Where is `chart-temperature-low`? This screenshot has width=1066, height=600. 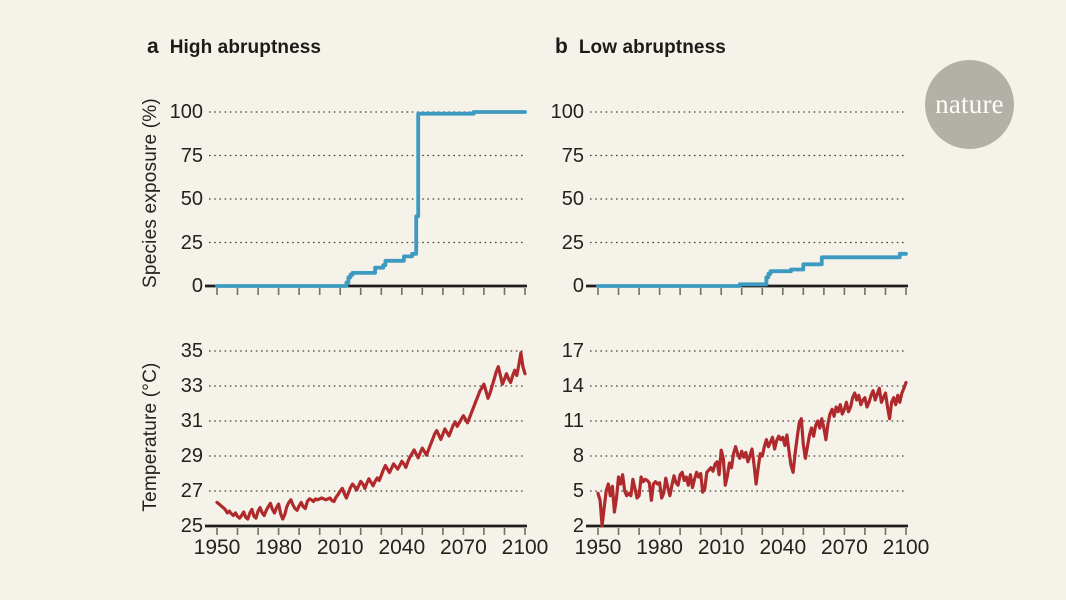 chart-temperature-low is located at coordinates (747, 442).